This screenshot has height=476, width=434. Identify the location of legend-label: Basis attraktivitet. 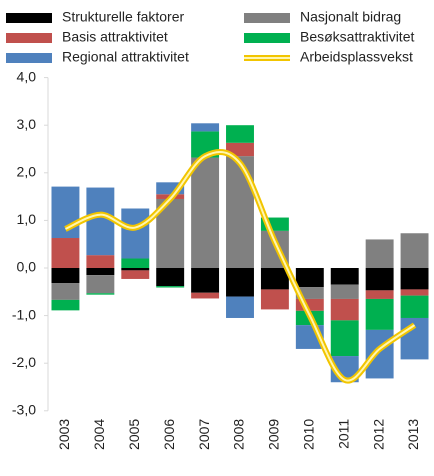
(115, 37).